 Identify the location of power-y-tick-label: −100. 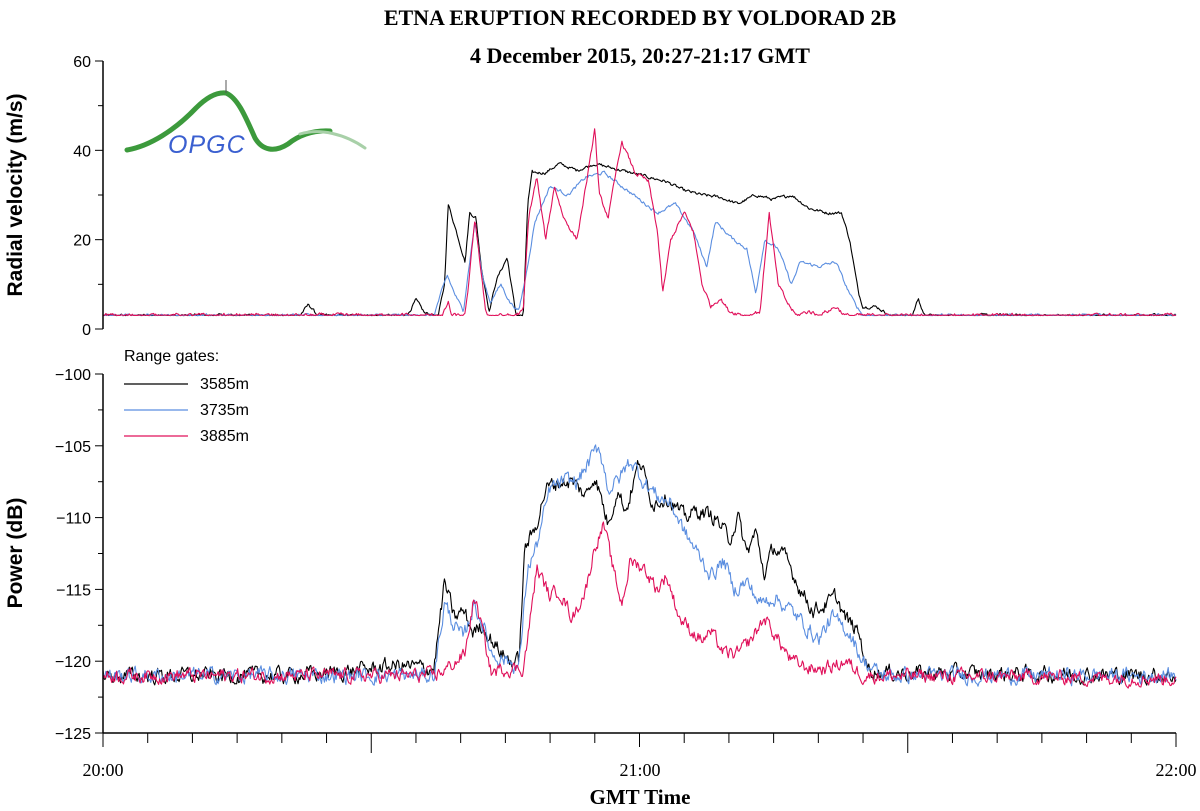
(73, 375).